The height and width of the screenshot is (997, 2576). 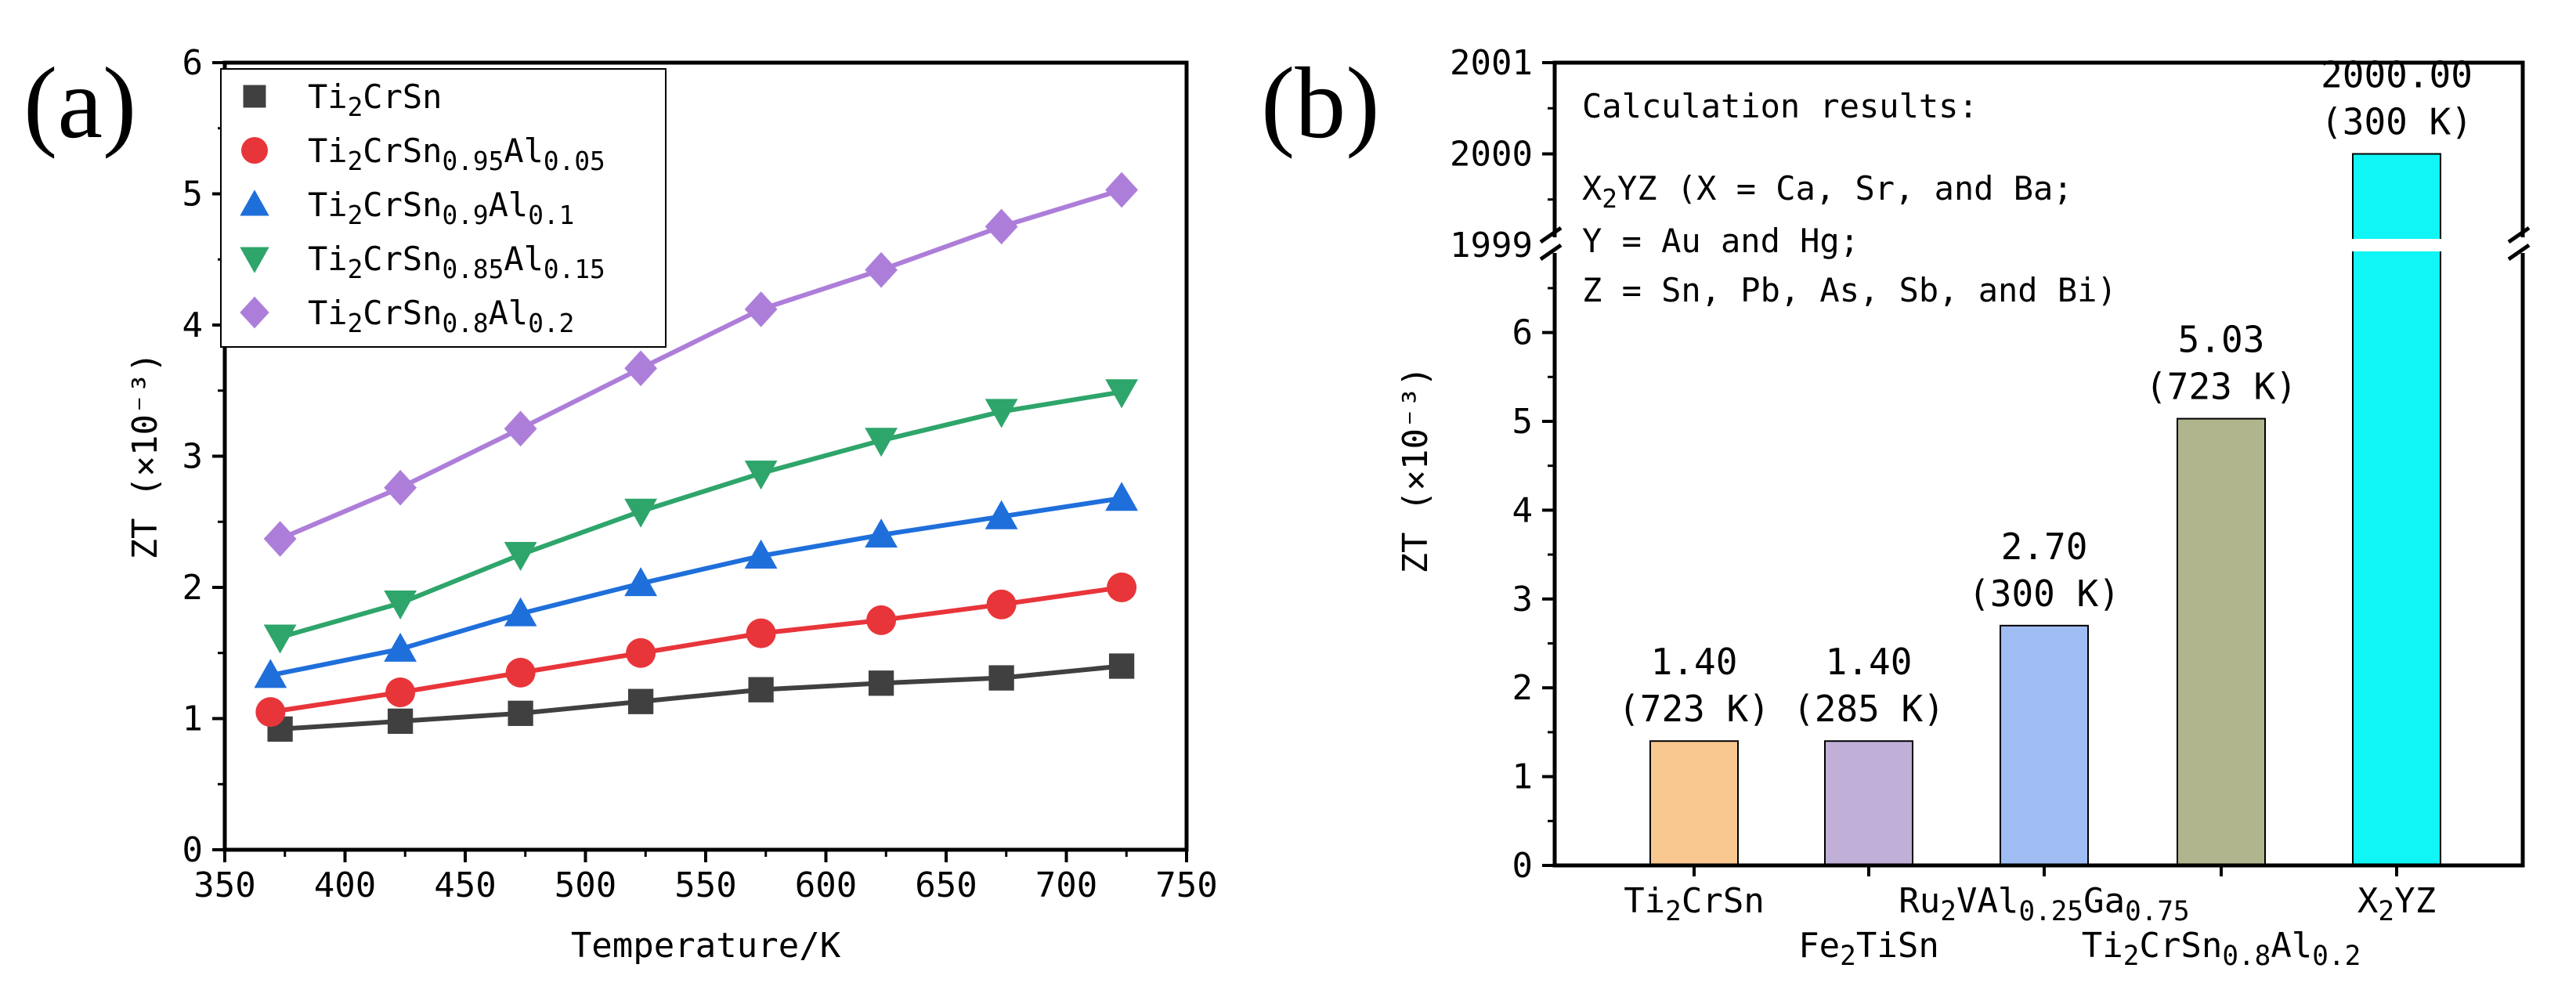 I want to click on x-category-label: Ti2CrSn0.8Al0.2, so click(x=2221, y=949).